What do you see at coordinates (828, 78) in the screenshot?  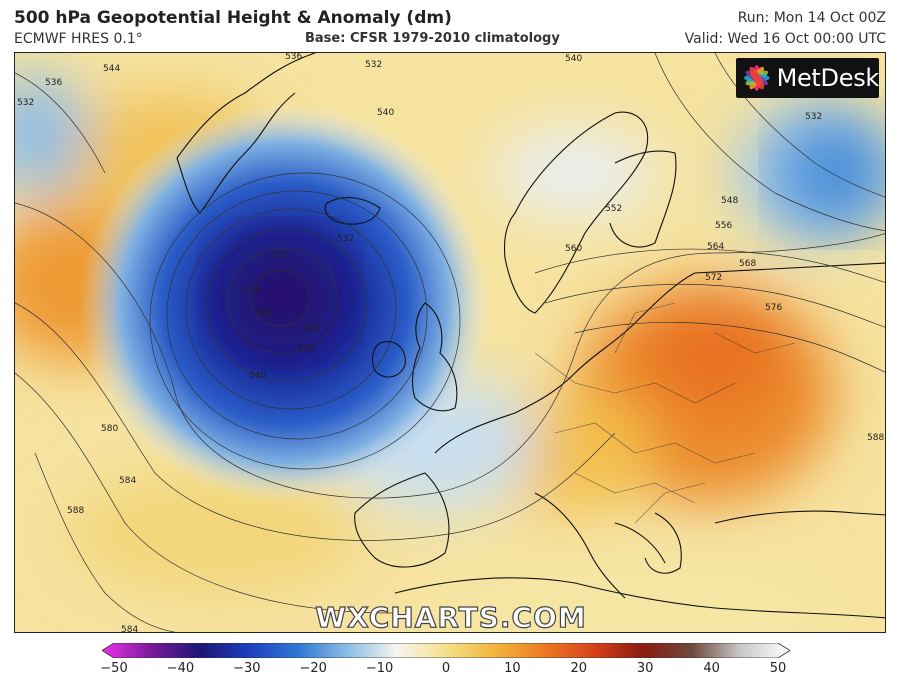 I see `metdesk-logo-text: MetDesk` at bounding box center [828, 78].